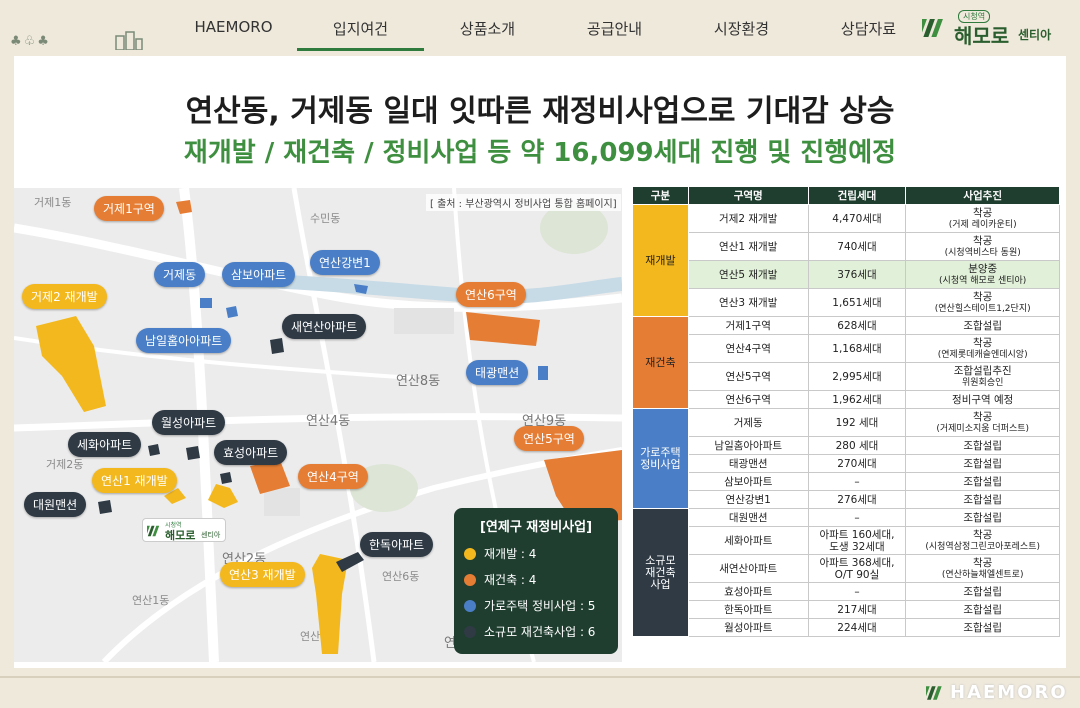 Image resolution: width=1080 pixels, height=708 pixels. What do you see at coordinates (154, 450) in the screenshot?
I see `zone-sehwa` at bounding box center [154, 450].